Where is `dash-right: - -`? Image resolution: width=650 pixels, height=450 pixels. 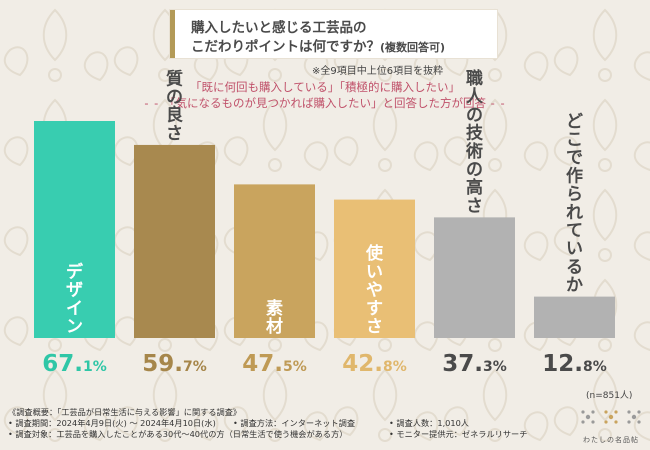 dash-right: - - is located at coordinates (496, 103).